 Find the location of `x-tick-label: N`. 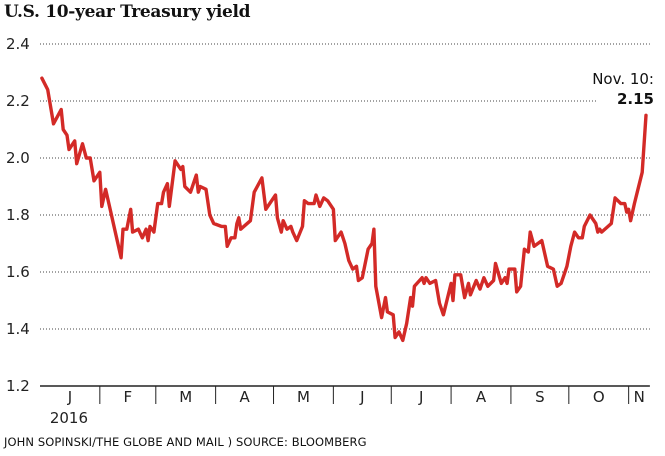

x-tick-label: N is located at coordinates (639, 397).